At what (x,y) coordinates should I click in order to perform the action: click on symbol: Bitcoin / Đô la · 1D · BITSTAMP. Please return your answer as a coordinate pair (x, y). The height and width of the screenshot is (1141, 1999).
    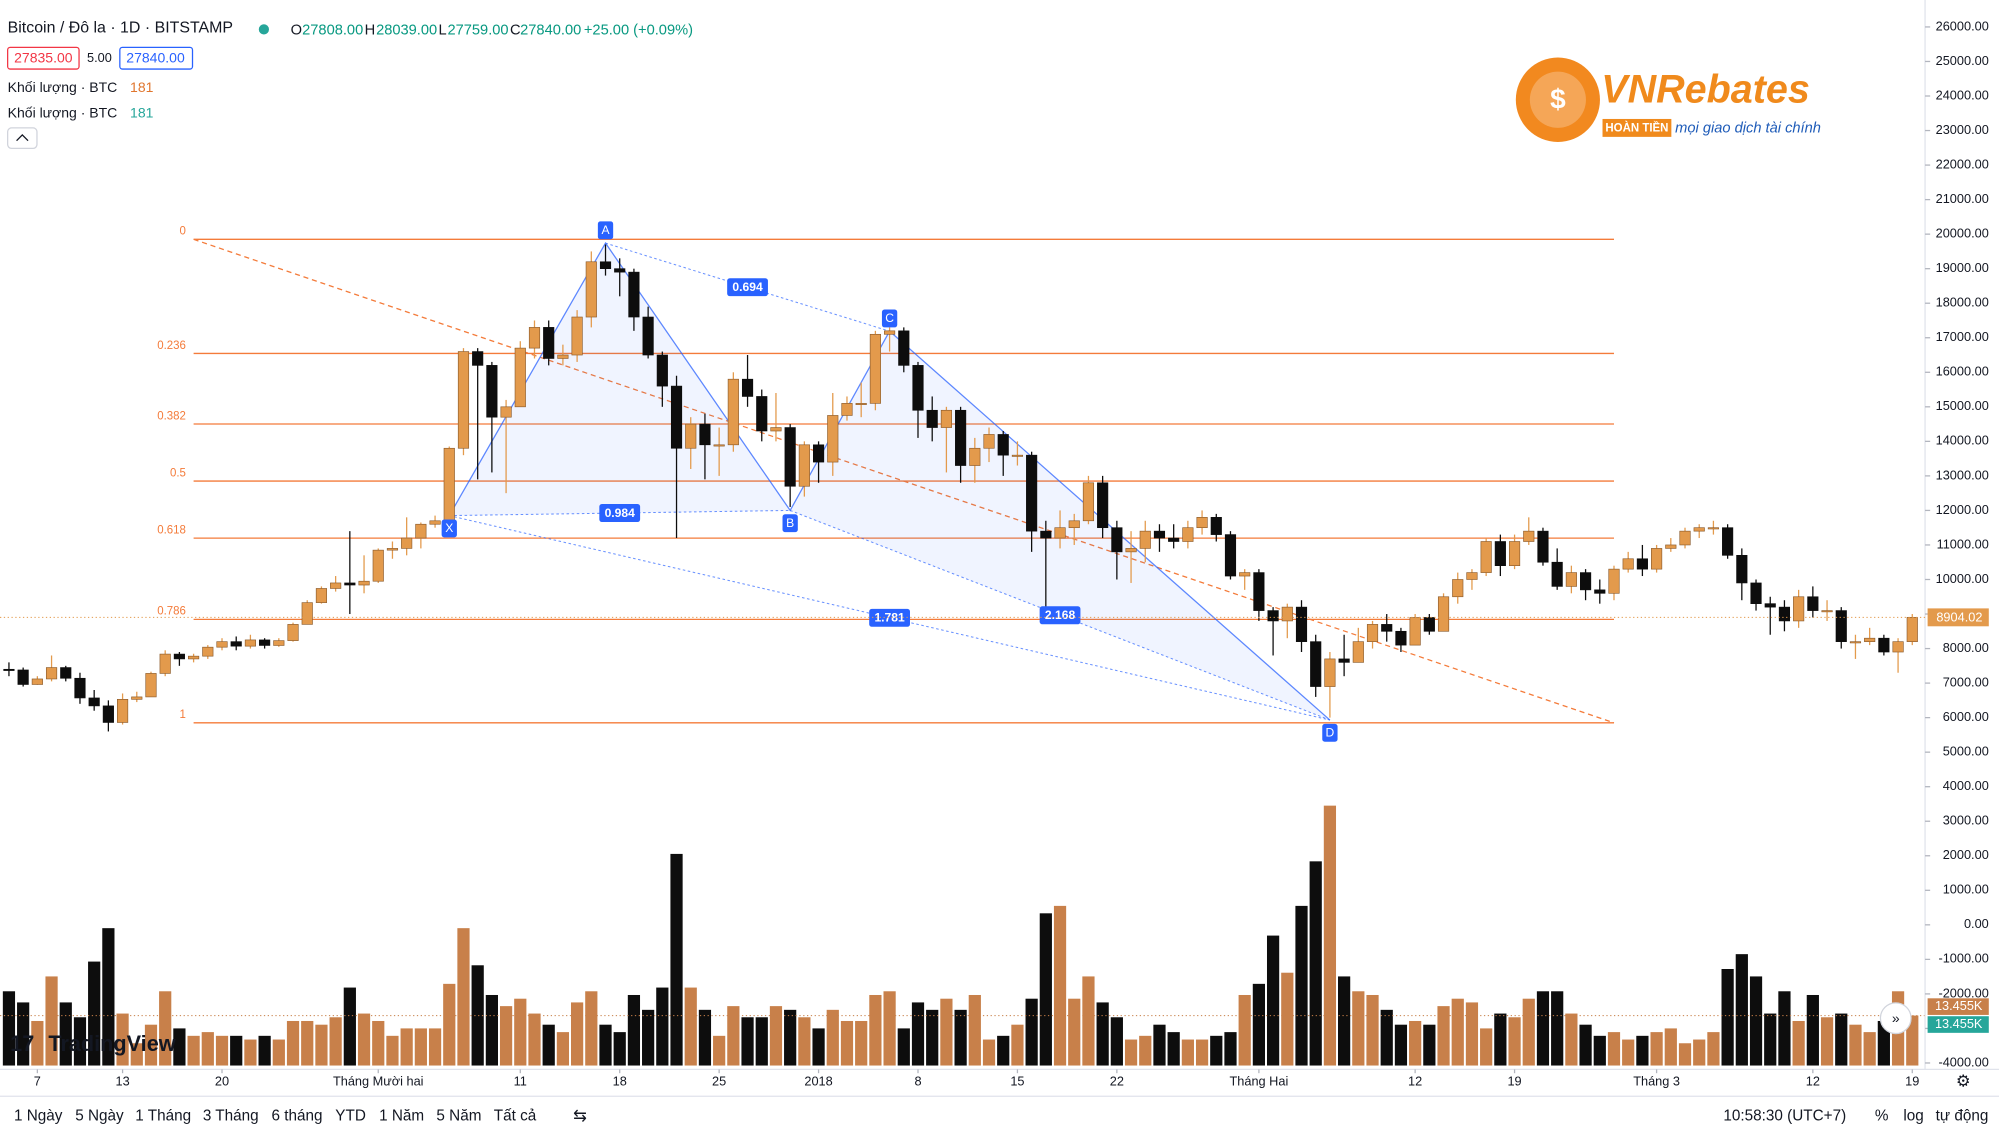
    Looking at the image, I should click on (120, 27).